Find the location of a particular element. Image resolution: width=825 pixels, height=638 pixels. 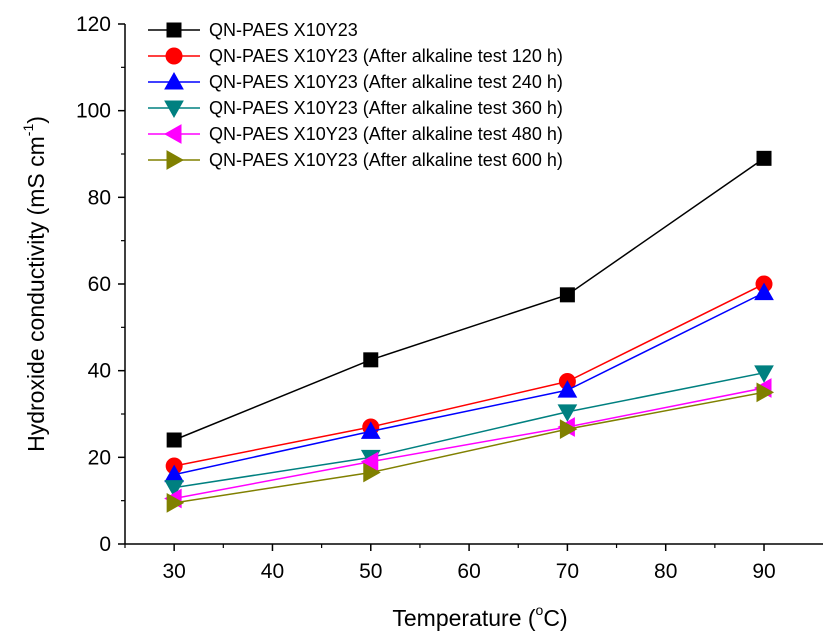

y-tick-label: 60 is located at coordinates (99, 284).